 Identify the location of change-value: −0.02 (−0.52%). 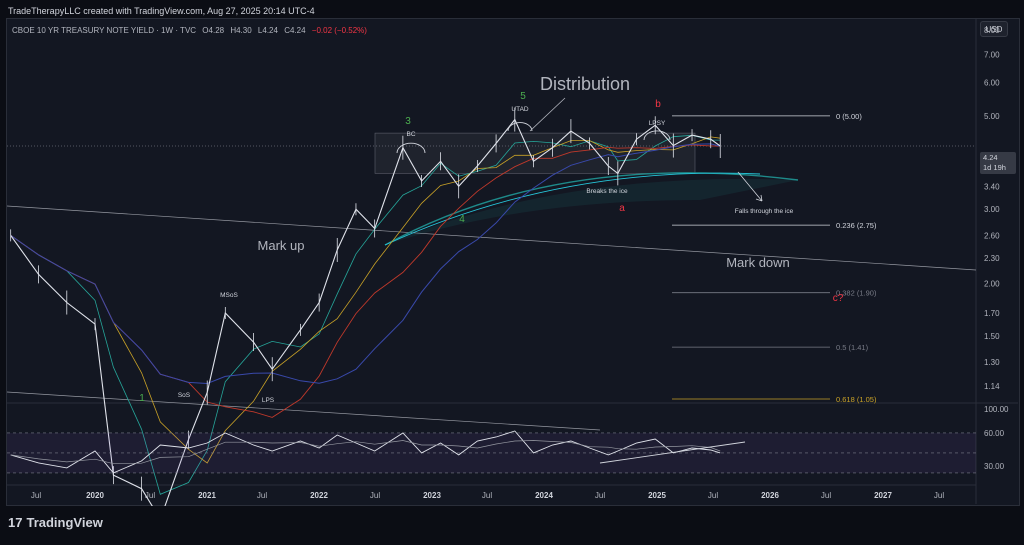
(339, 30).